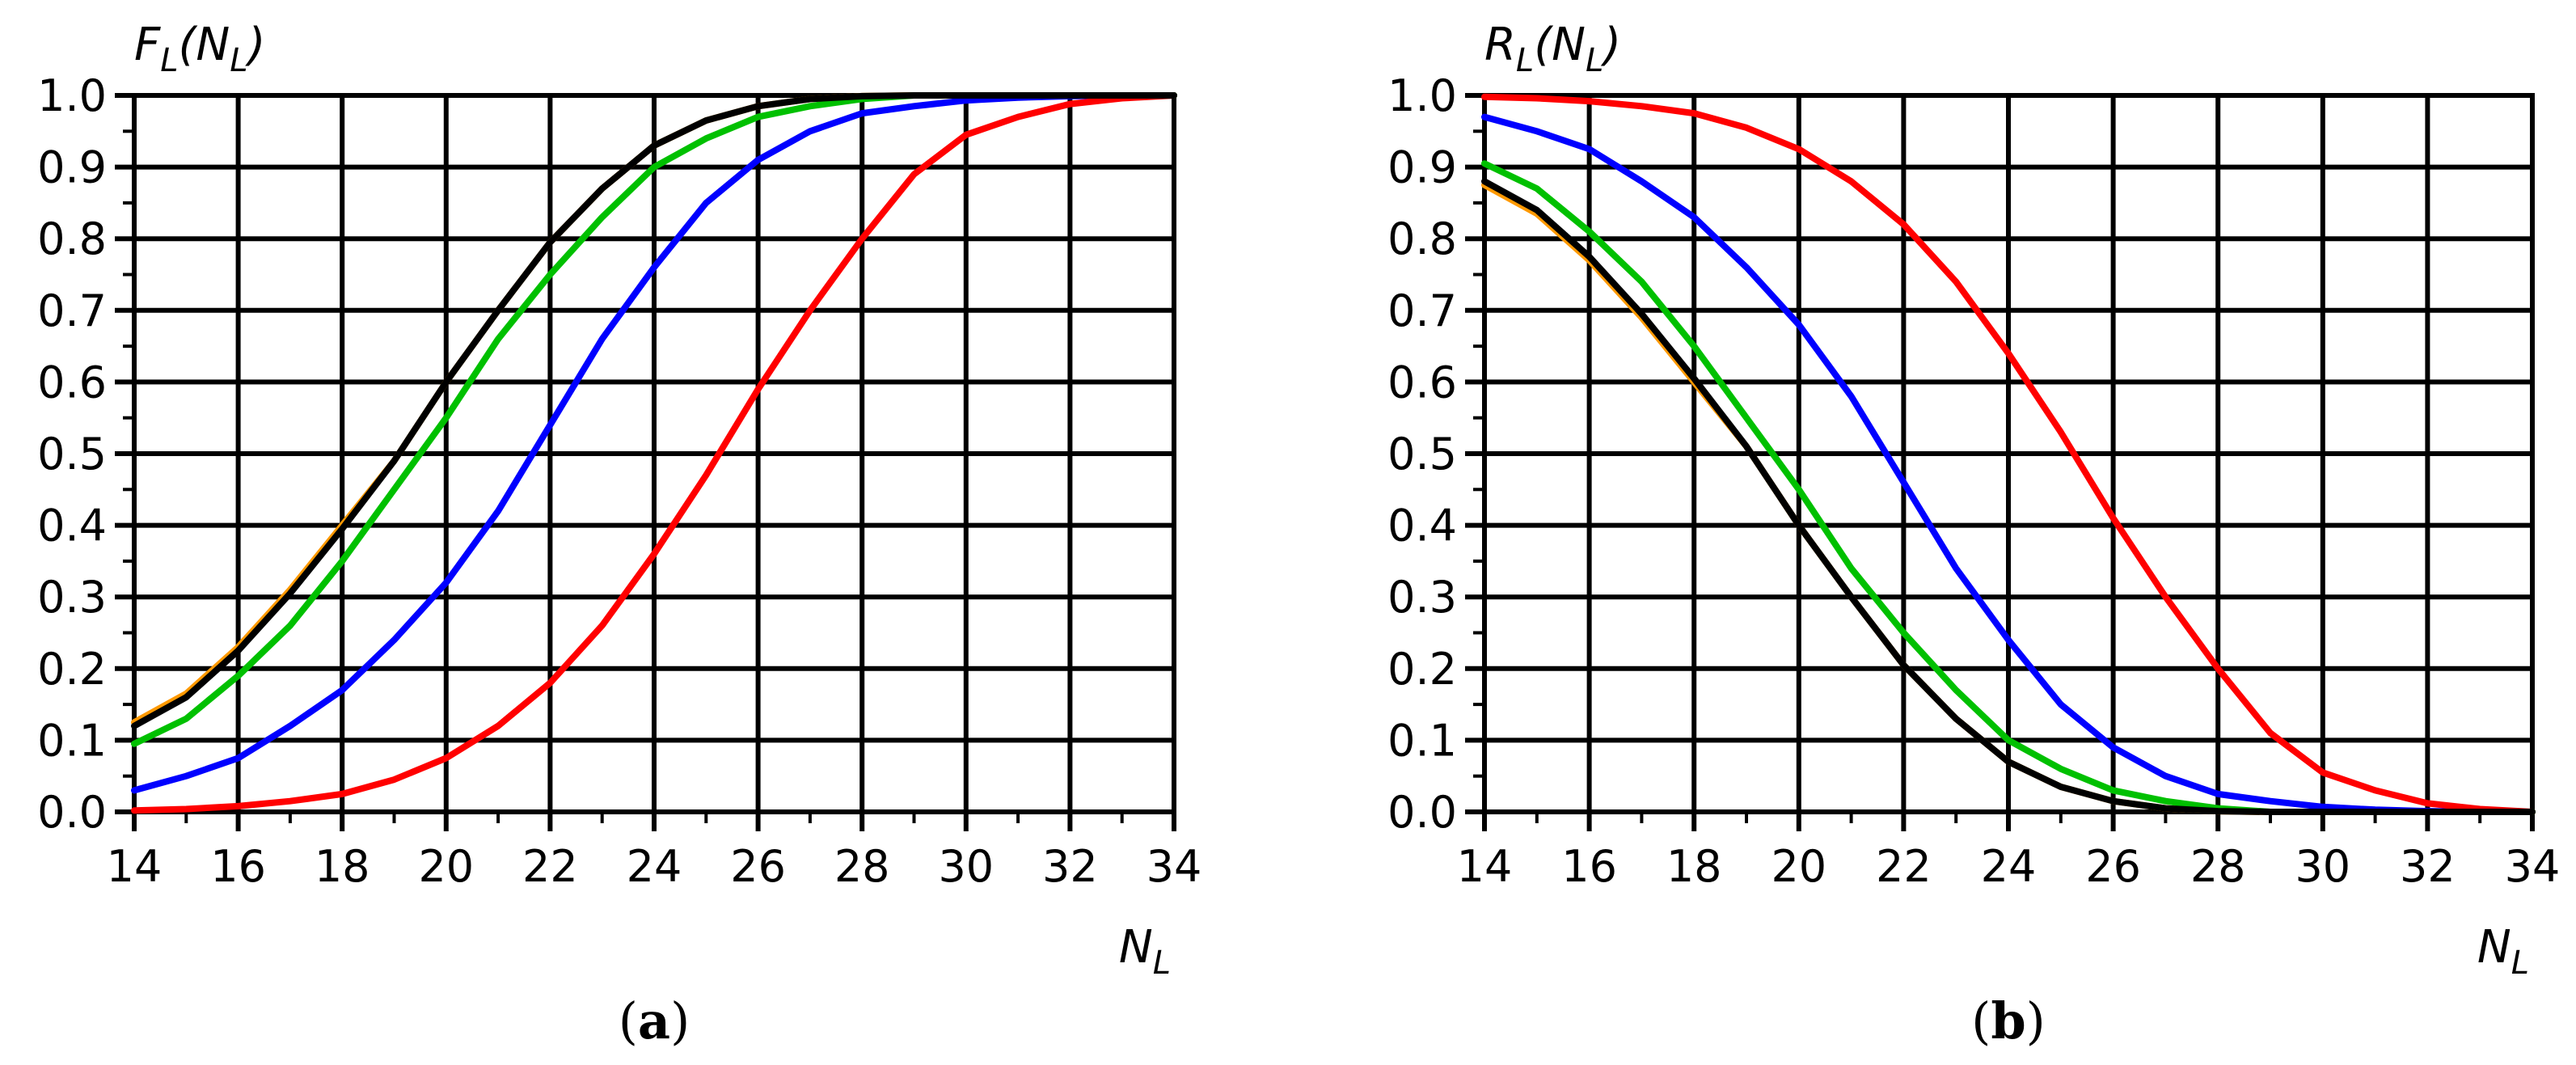 This screenshot has width=2576, height=1065. I want to click on panel-caption: (b), so click(2008, 1020).